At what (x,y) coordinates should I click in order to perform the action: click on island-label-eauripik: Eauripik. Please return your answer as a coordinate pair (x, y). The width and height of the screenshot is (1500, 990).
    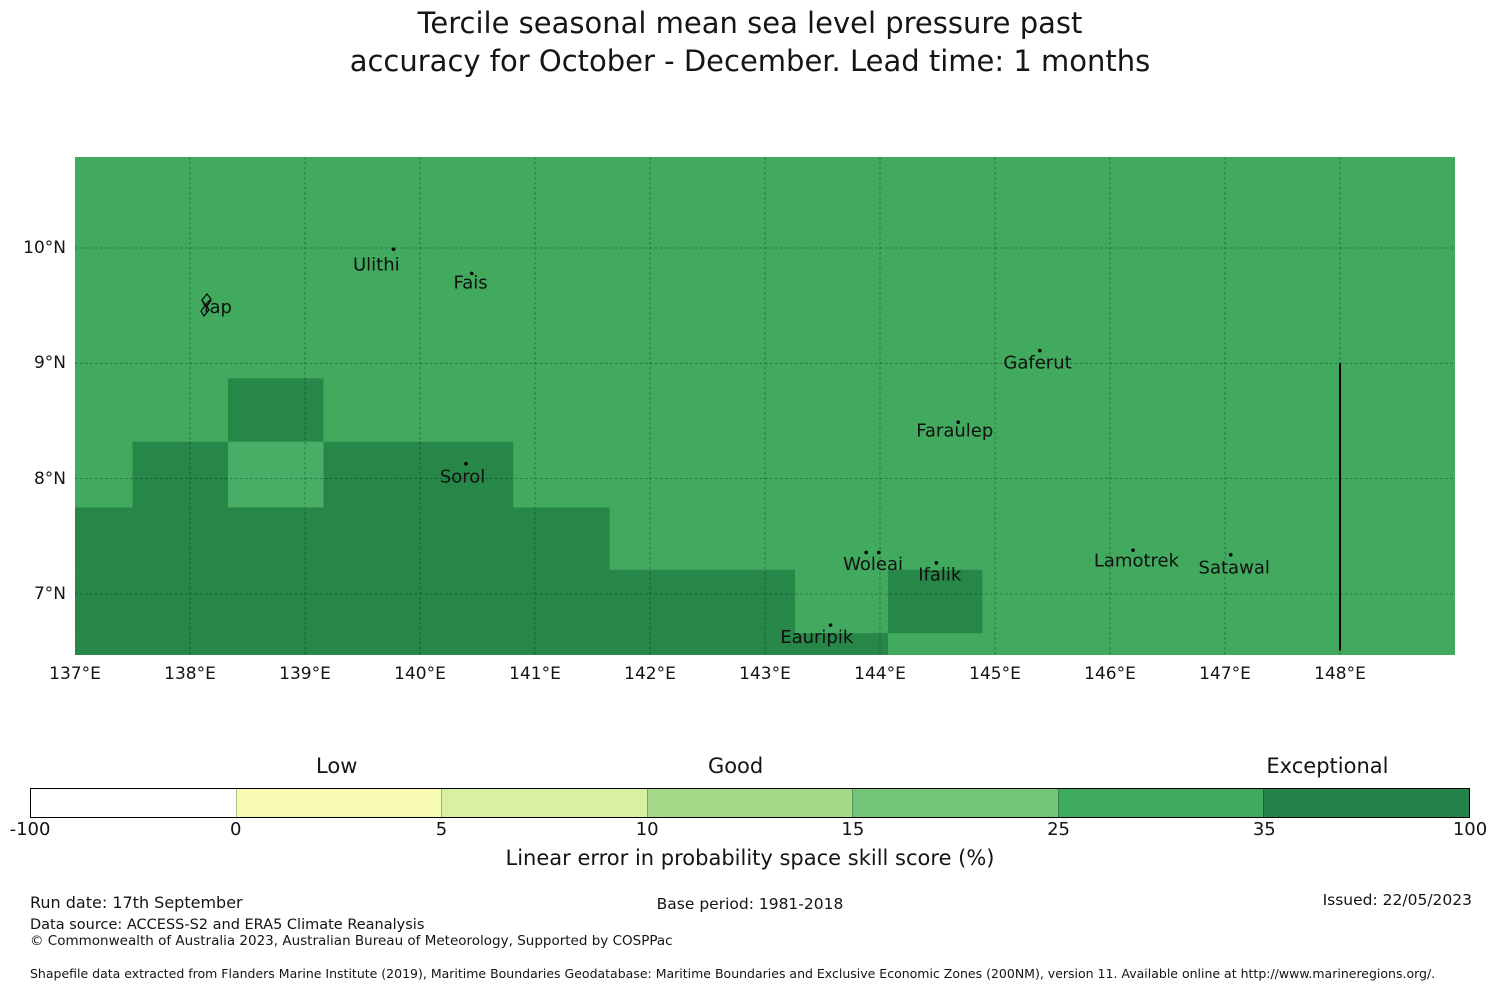
    Looking at the image, I should click on (817, 637).